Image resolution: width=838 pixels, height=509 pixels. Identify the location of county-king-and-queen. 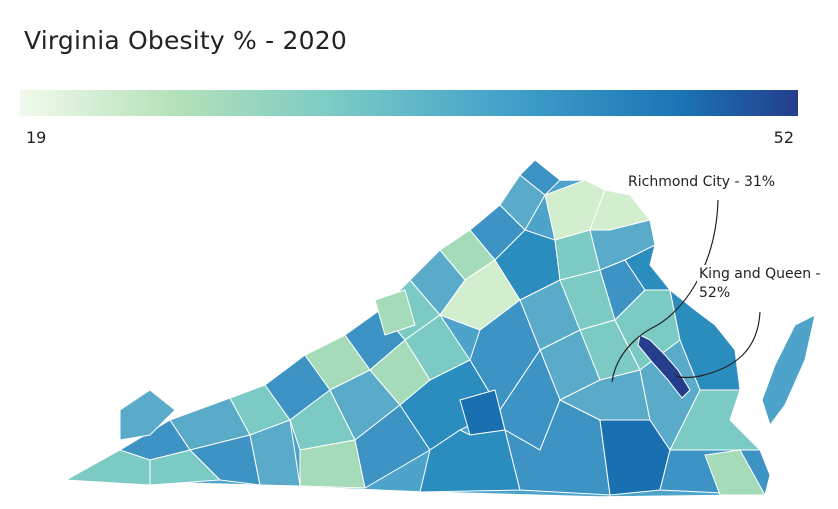
(664, 366).